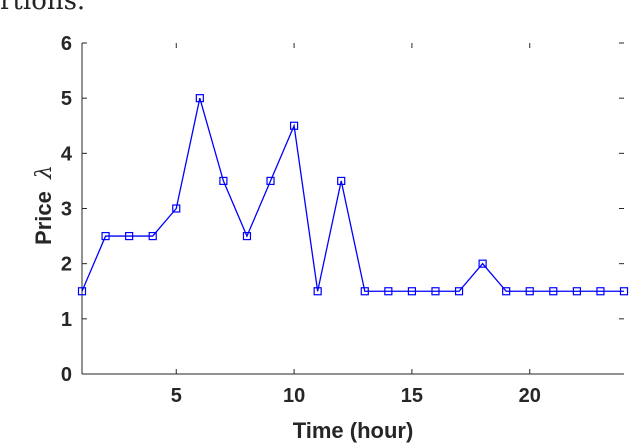 This screenshot has height=444, width=638. Describe the element at coordinates (176, 396) in the screenshot. I see `x-tick-label: 5` at that location.